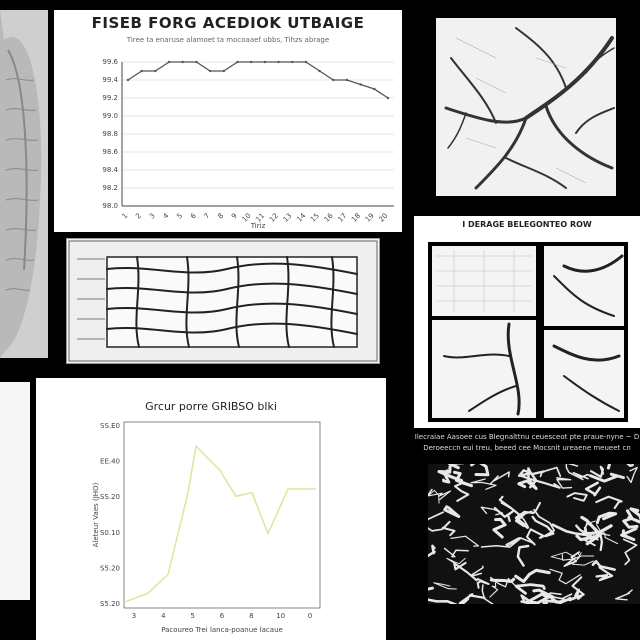 Image resolution: width=640 pixels, height=640 pixels. Describe the element at coordinates (301, 217) in the screenshot. I see `x-tick-label: 14` at that location.